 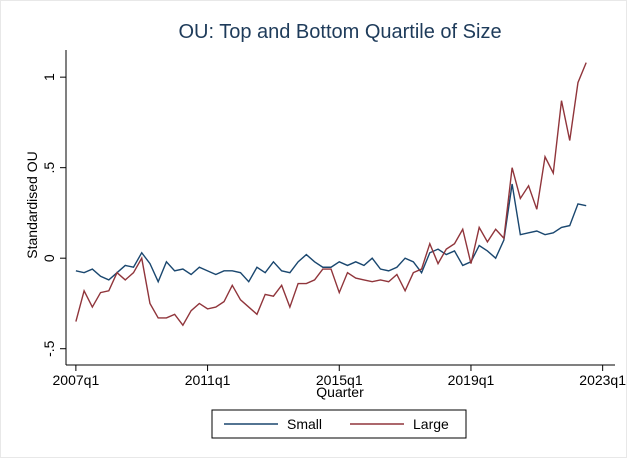 What do you see at coordinates (339, 32) in the screenshot?
I see `chart-title: OU: Top and Bottom Quartile of Size` at bounding box center [339, 32].